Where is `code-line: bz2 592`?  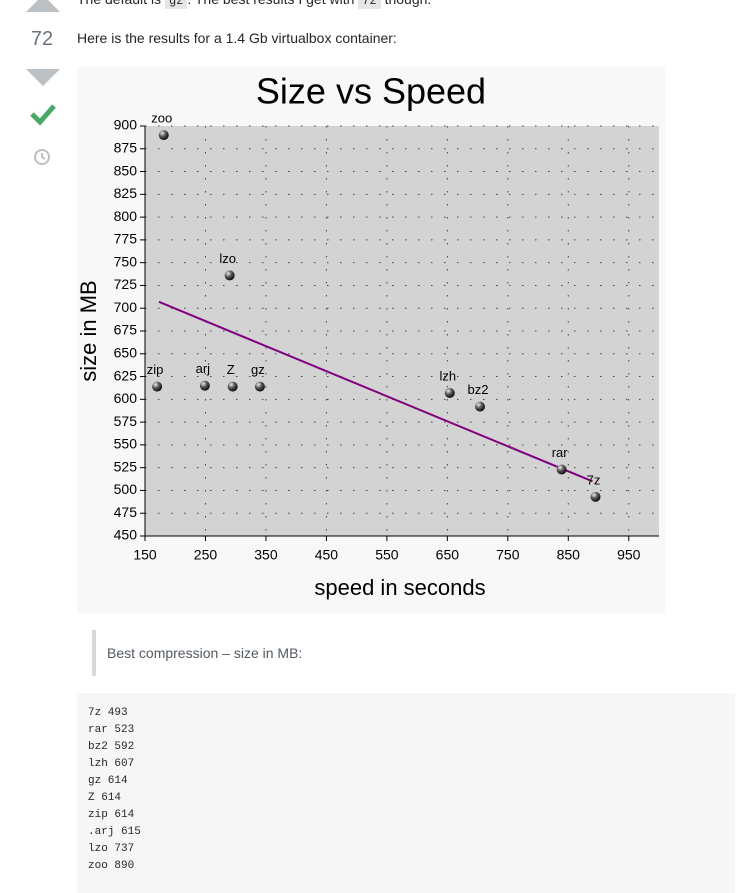
code-line: bz2 592 is located at coordinates (111, 747).